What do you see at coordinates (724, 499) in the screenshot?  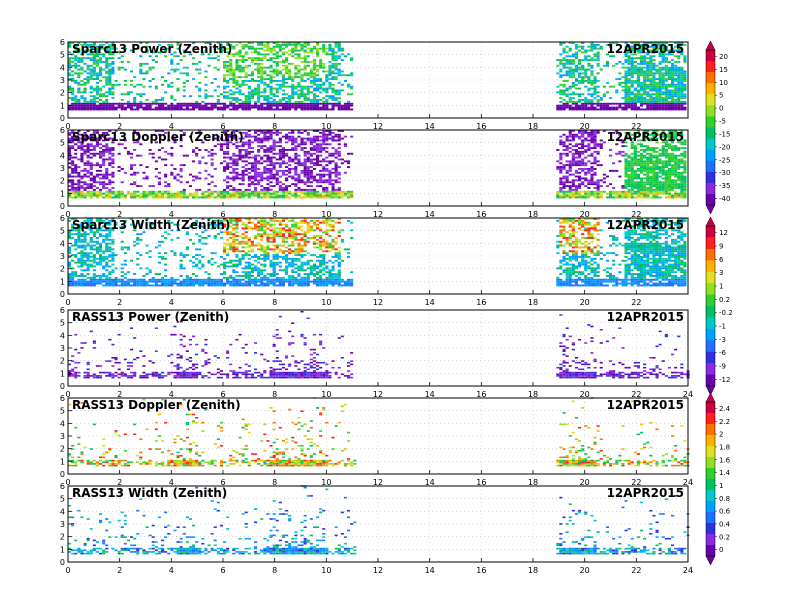 I see `colorbar-label: 0.8` at bounding box center [724, 499].